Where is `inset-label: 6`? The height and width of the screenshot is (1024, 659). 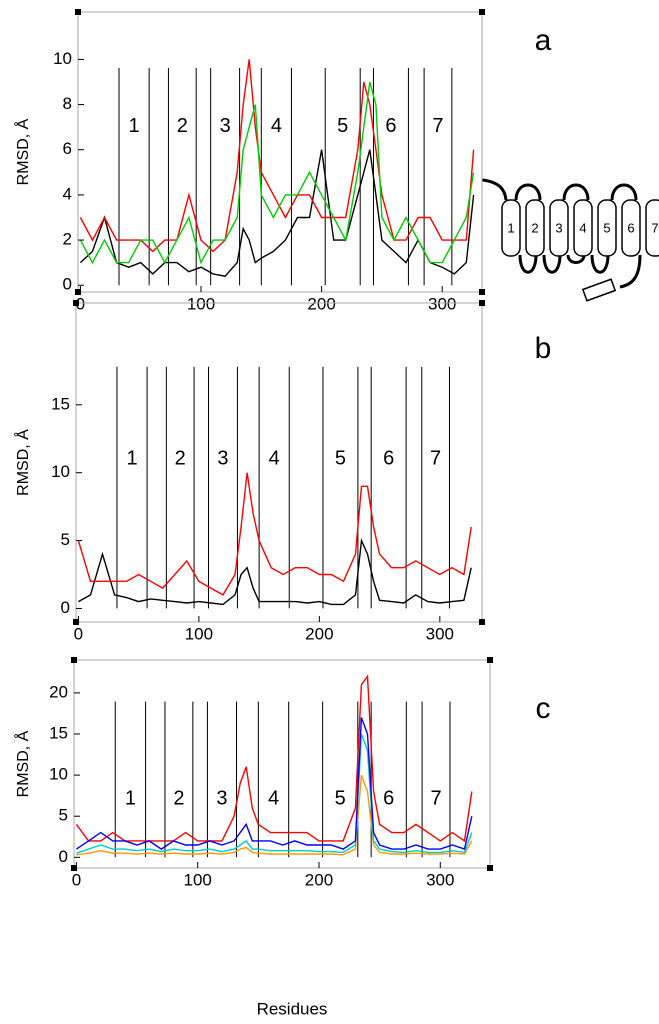 inset-label: 6 is located at coordinates (630, 227).